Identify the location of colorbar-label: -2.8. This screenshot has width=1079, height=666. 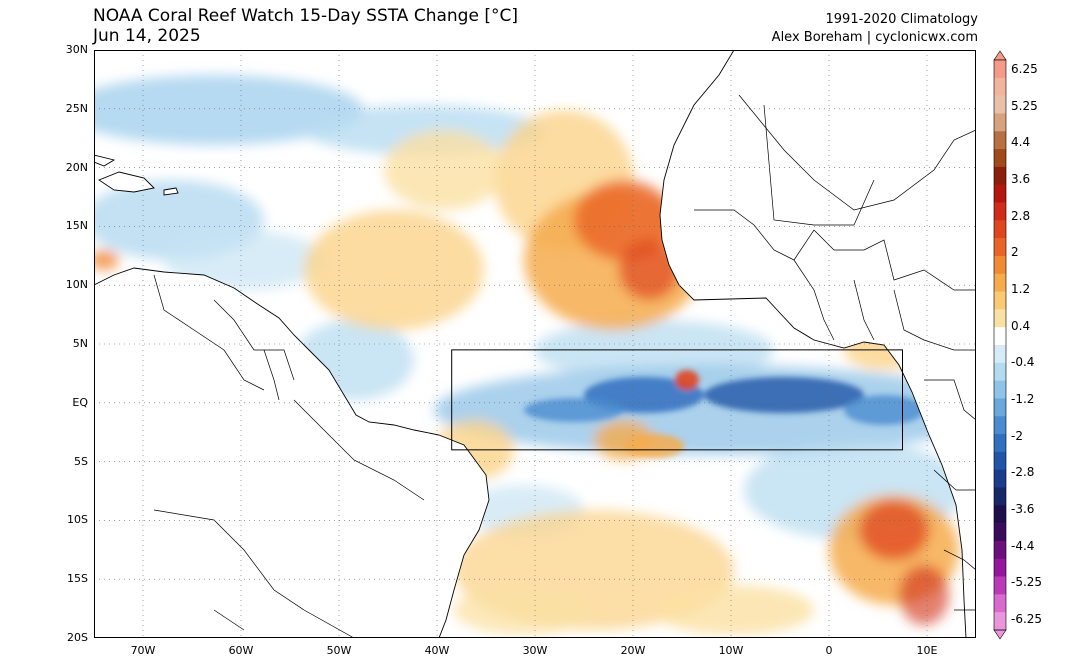
(1023, 472).